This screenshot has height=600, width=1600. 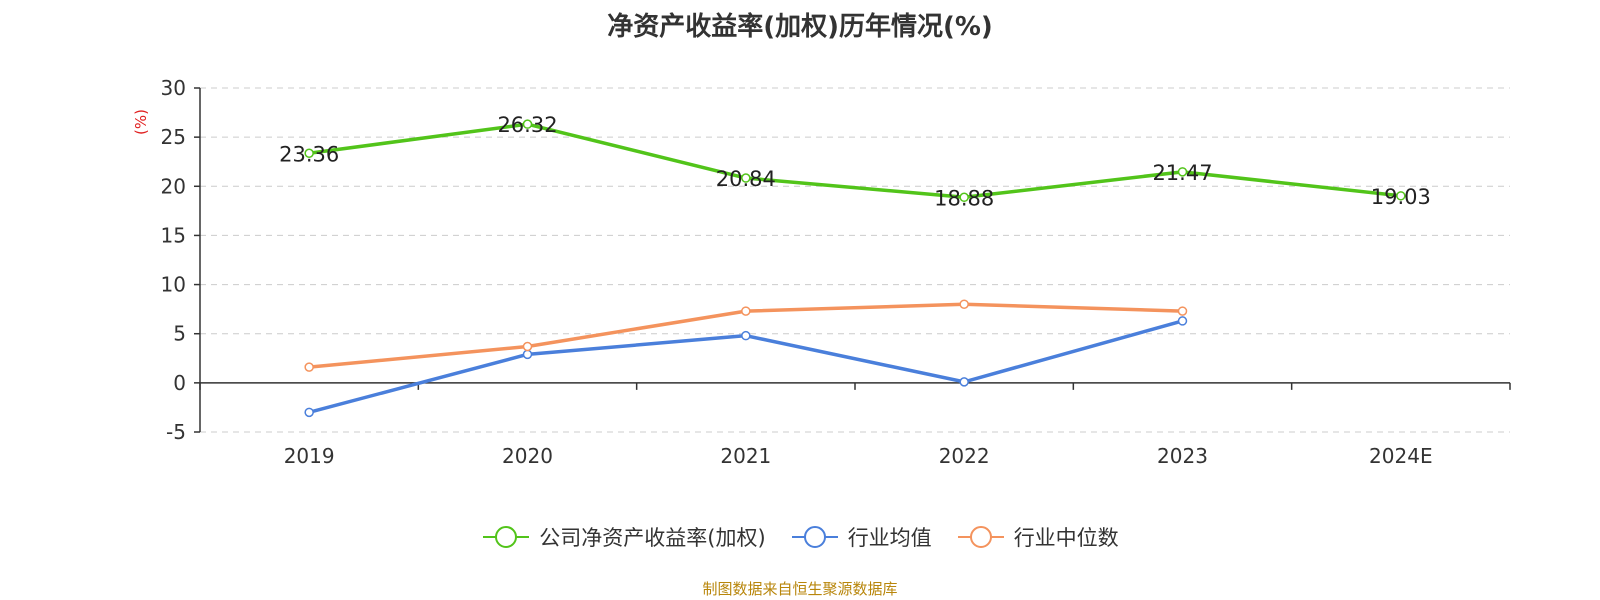 What do you see at coordinates (176, 432) in the screenshot?
I see `y-tick-label: -5` at bounding box center [176, 432].